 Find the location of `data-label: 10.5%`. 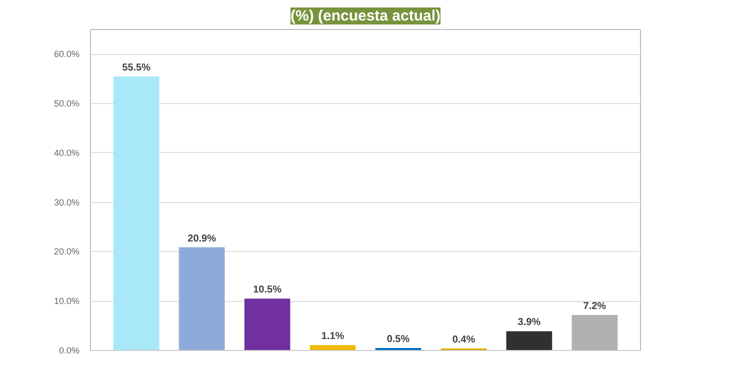

data-label: 10.5% is located at coordinates (267, 290).